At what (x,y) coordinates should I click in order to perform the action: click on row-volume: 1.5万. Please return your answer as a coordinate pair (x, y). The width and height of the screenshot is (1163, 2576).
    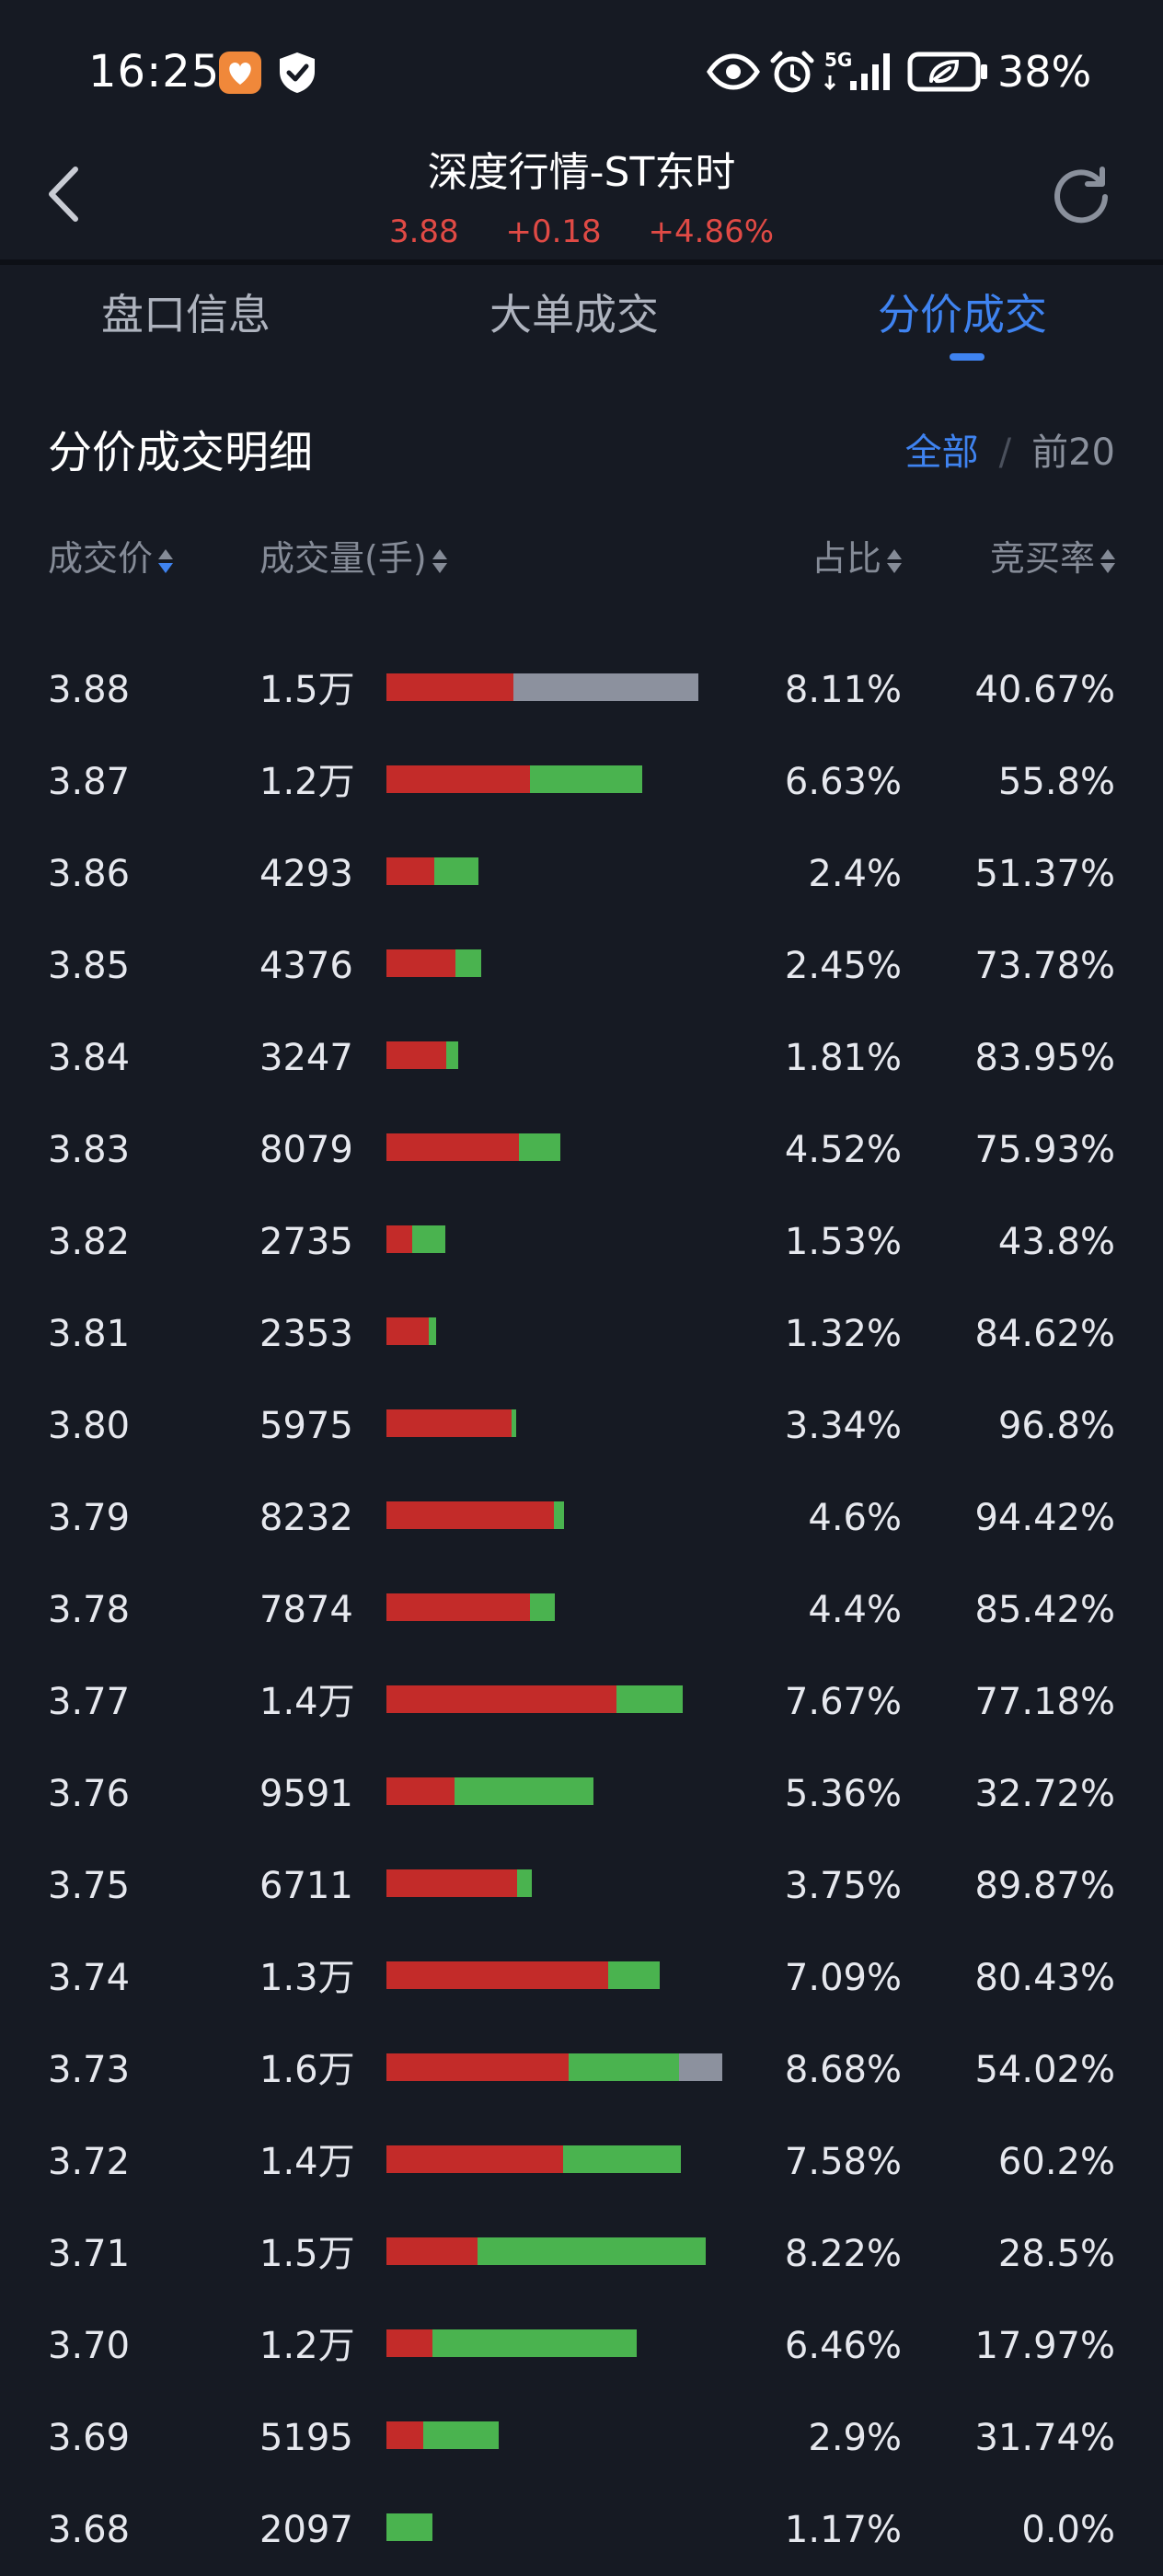
    Looking at the image, I should click on (307, 690).